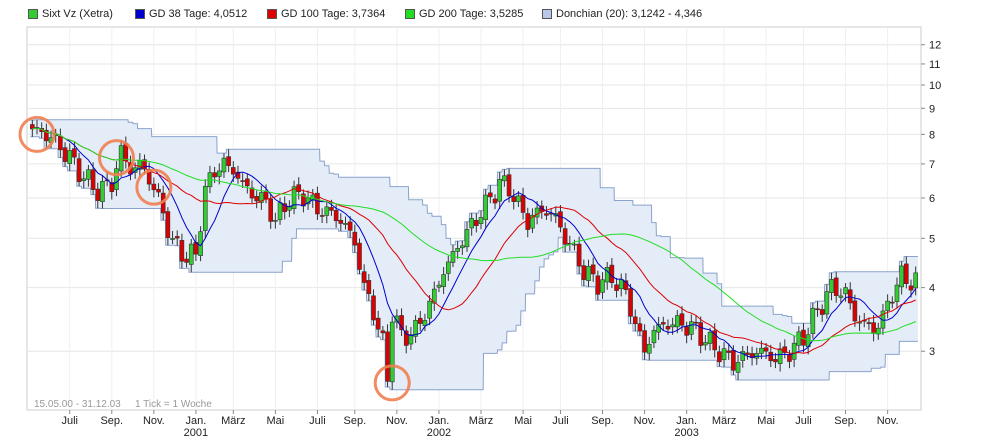 Image resolution: width=981 pixels, height=440 pixels. I want to click on y-tick-label: 10, so click(935, 86).